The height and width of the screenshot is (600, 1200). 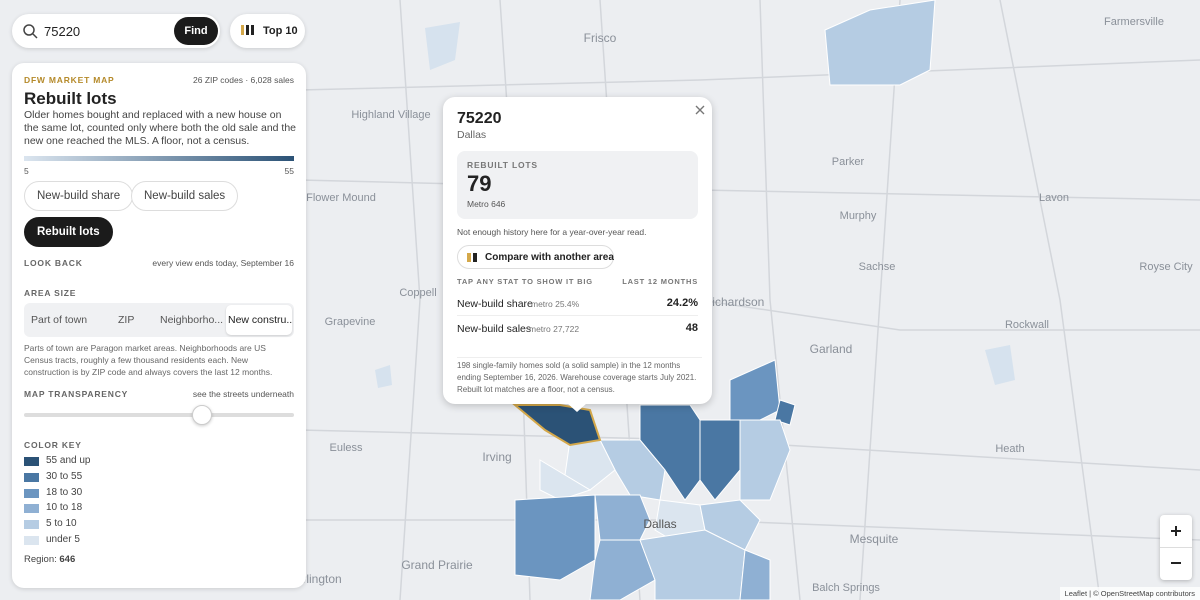 I want to click on place-label: Frisco, so click(x=600, y=38).